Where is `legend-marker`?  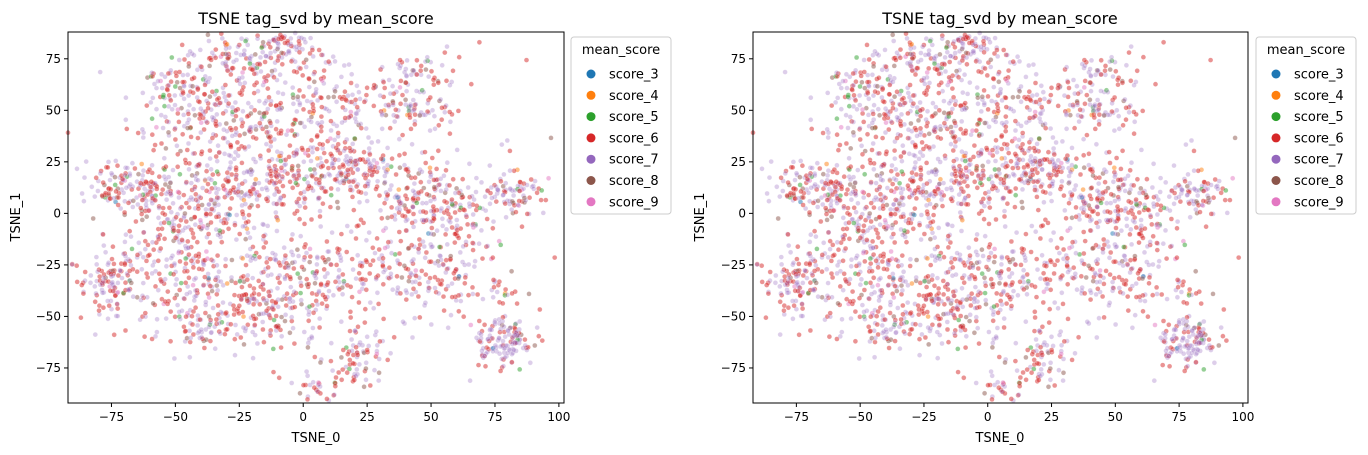
legend-marker is located at coordinates (591, 138).